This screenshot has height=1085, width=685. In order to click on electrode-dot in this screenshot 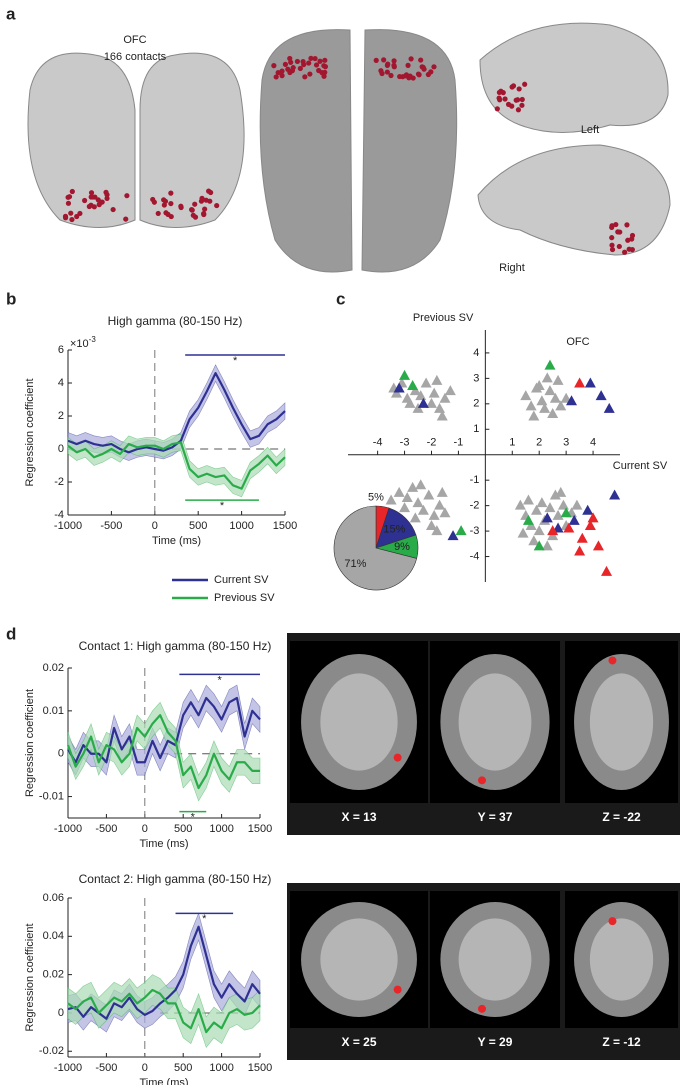, I will do `click(397, 757)`.